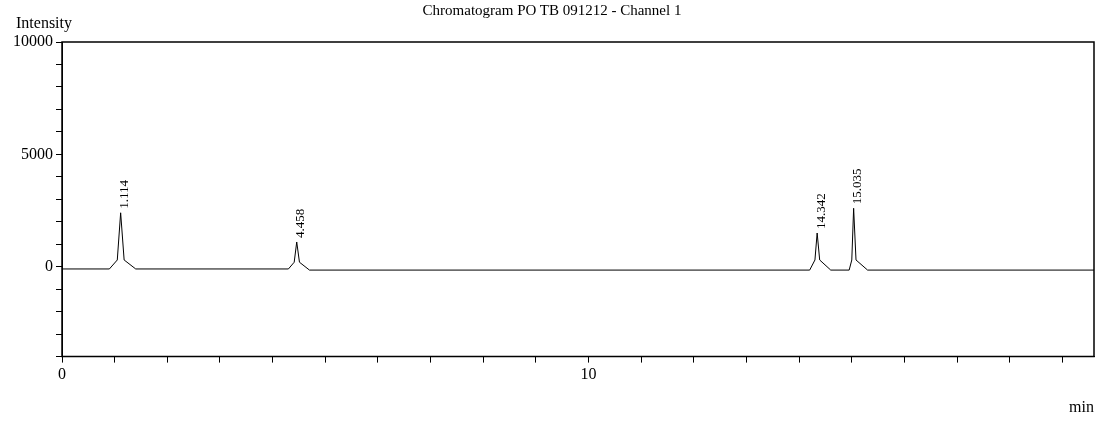 The image size is (1106, 421). I want to click on annotation: 15.035, so click(857, 186).